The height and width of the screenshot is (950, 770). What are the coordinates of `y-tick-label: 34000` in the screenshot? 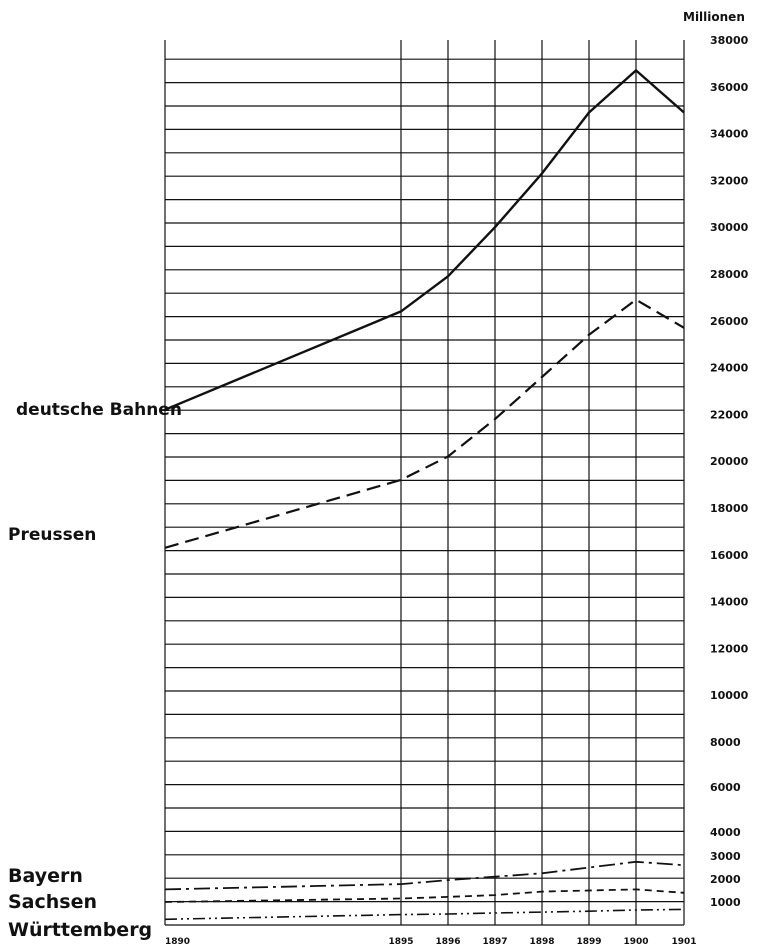 It's located at (729, 134).